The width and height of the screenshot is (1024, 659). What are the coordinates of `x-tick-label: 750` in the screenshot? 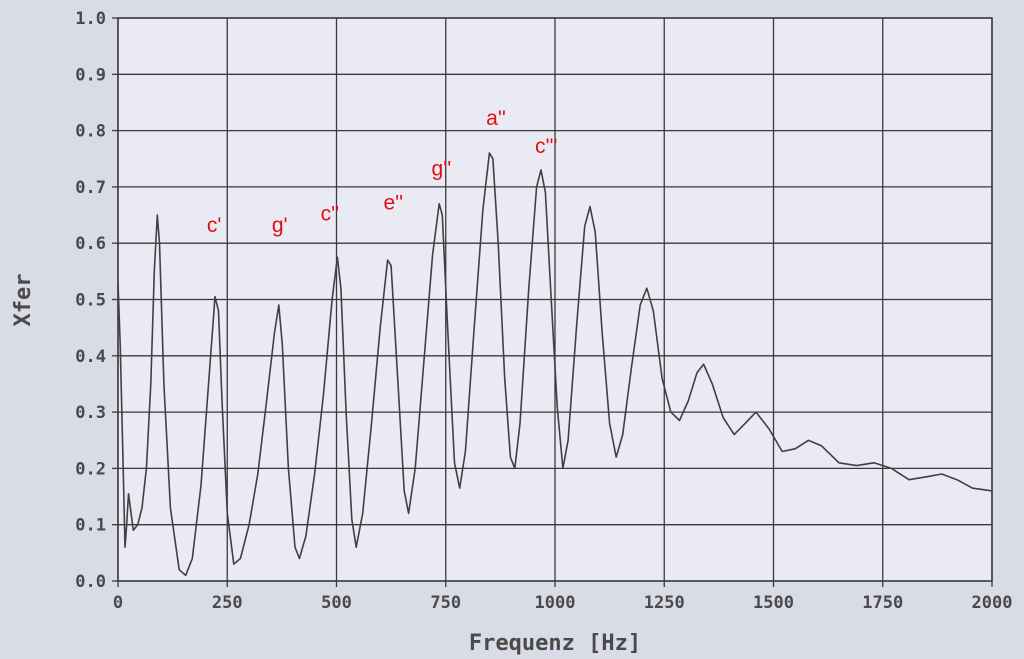 It's located at (445, 603).